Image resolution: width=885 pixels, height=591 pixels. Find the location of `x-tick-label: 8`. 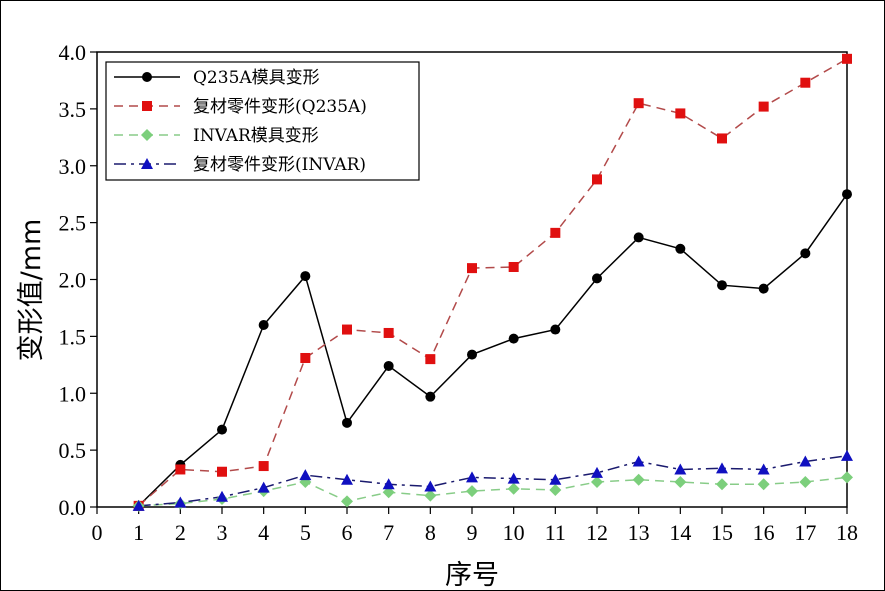

x-tick-label: 8 is located at coordinates (430, 532).